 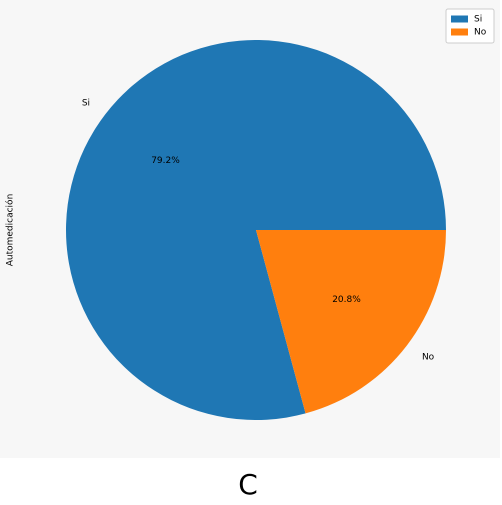 I want to click on legend-box, so click(x=470, y=26).